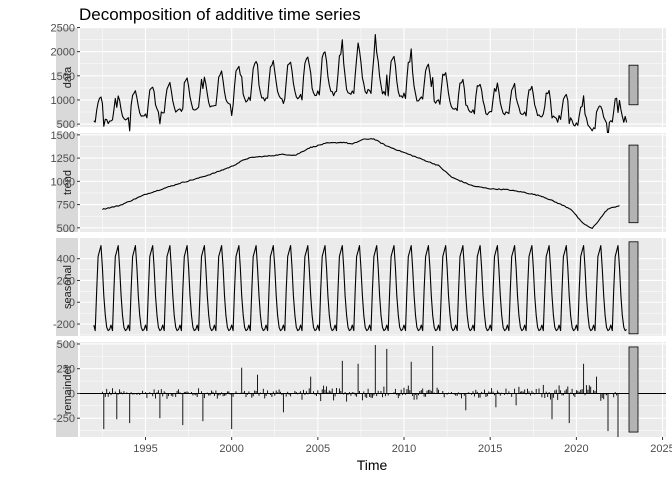 The height and width of the screenshot is (480, 672). What do you see at coordinates (66, 281) in the screenshot?
I see `y-tick-label-seasonal: 200` at bounding box center [66, 281].